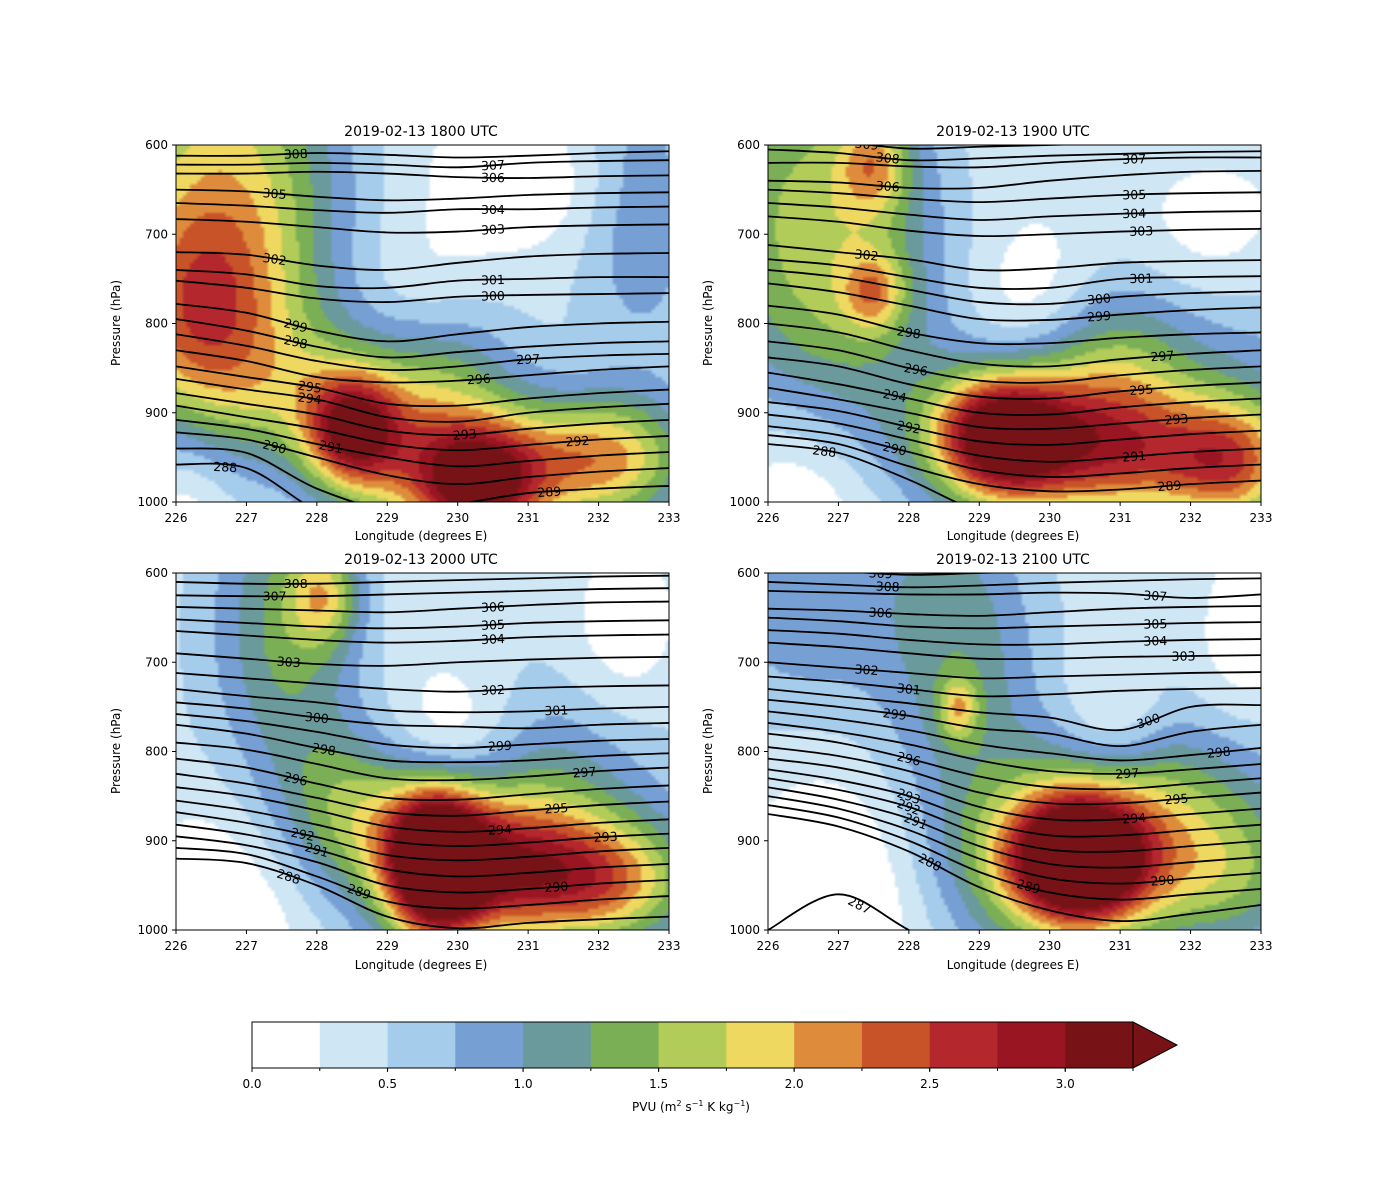  Describe the element at coordinates (1134, 456) in the screenshot. I see `contour-label: 291` at that location.